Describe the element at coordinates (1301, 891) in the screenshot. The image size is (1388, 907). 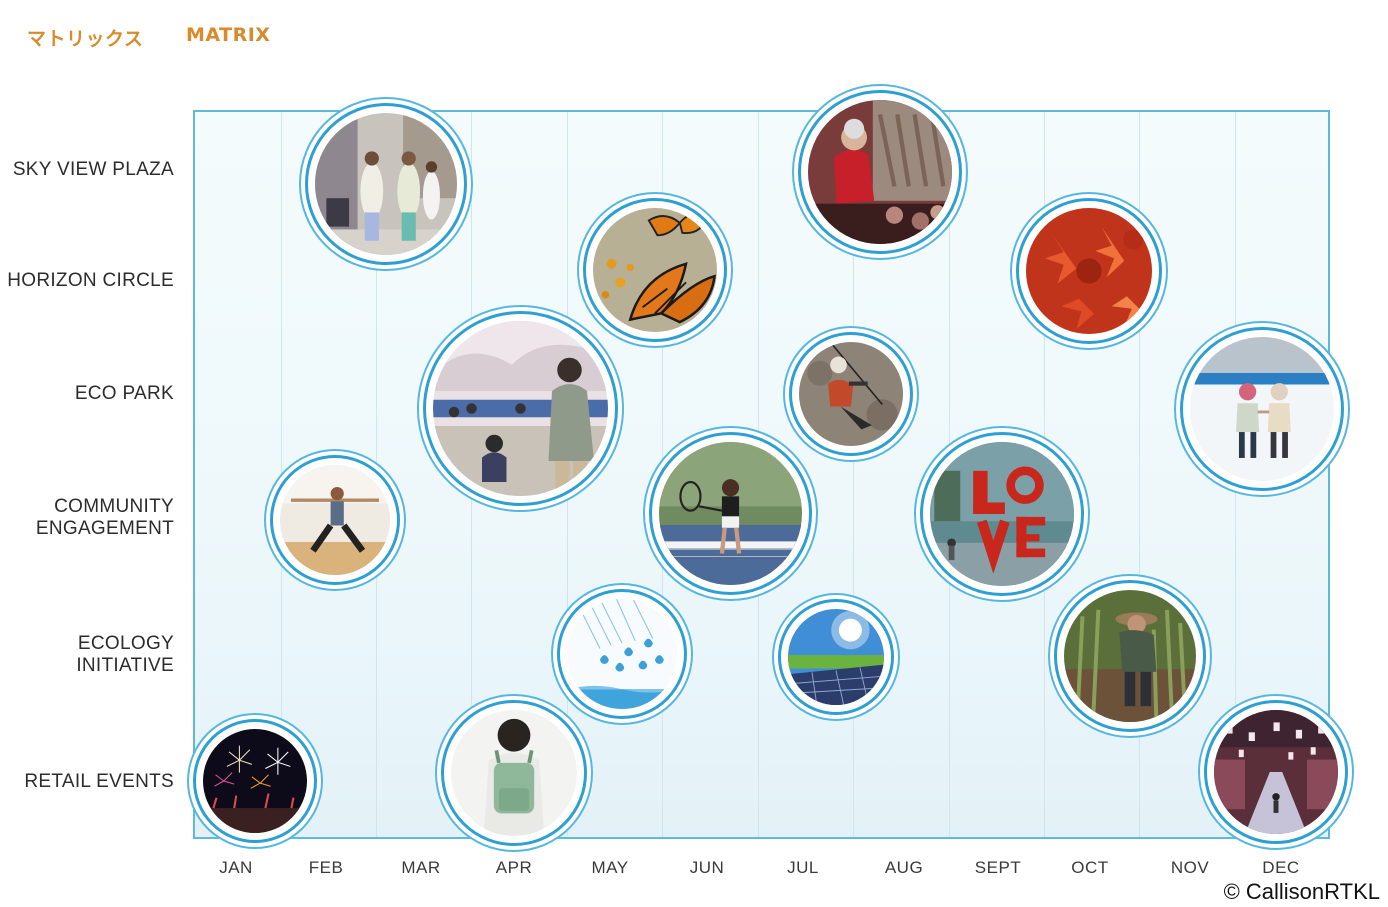
I see `copyright-notice: © CallisonRTKL` at that location.